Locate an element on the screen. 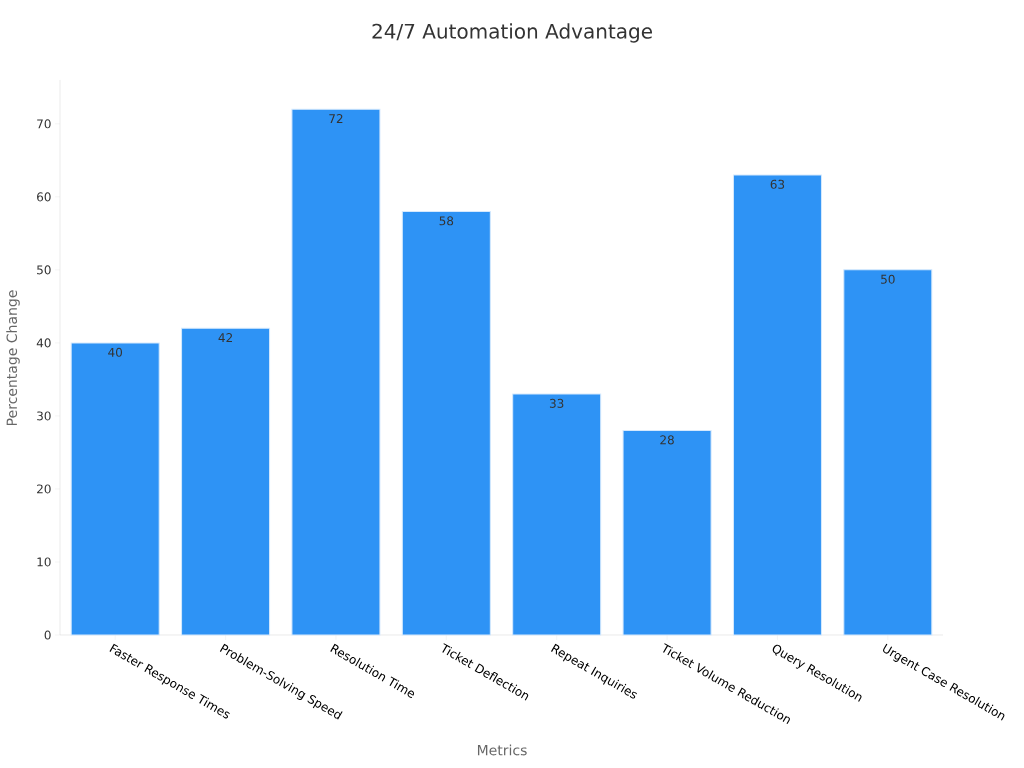 This screenshot has height=768, width=1024. chart-title: 24/7 Automation Advantage is located at coordinates (512, 33).